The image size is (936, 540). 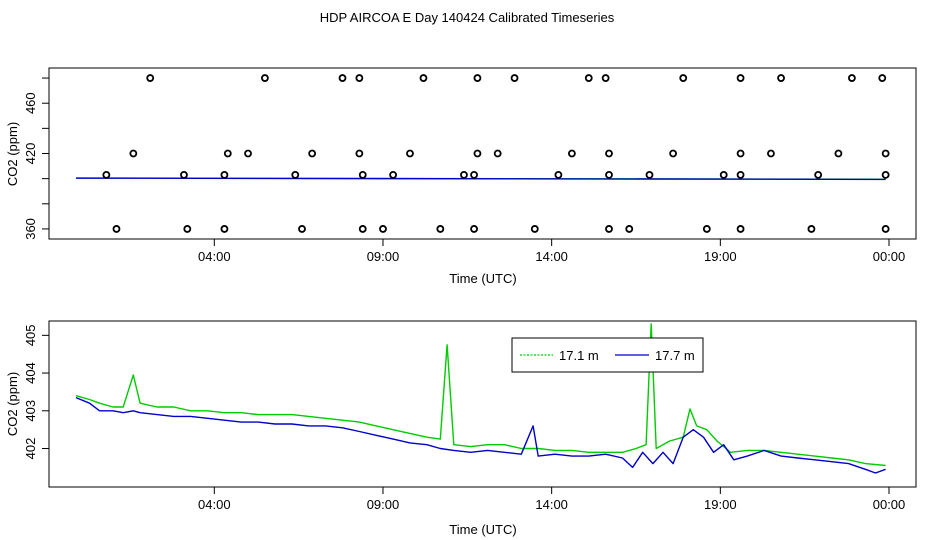 I want to click on y-tick-label: 420, so click(x=30, y=154).